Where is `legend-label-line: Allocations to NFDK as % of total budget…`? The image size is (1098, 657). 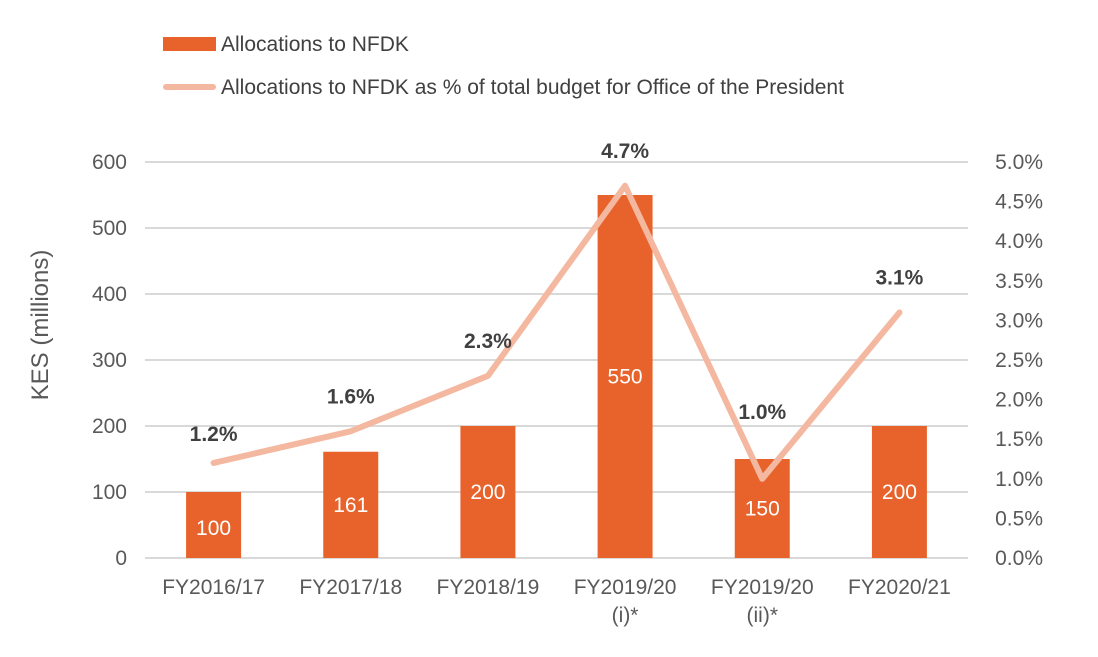
legend-label-line: Allocations to NFDK as % of total budget… is located at coordinates (532, 87).